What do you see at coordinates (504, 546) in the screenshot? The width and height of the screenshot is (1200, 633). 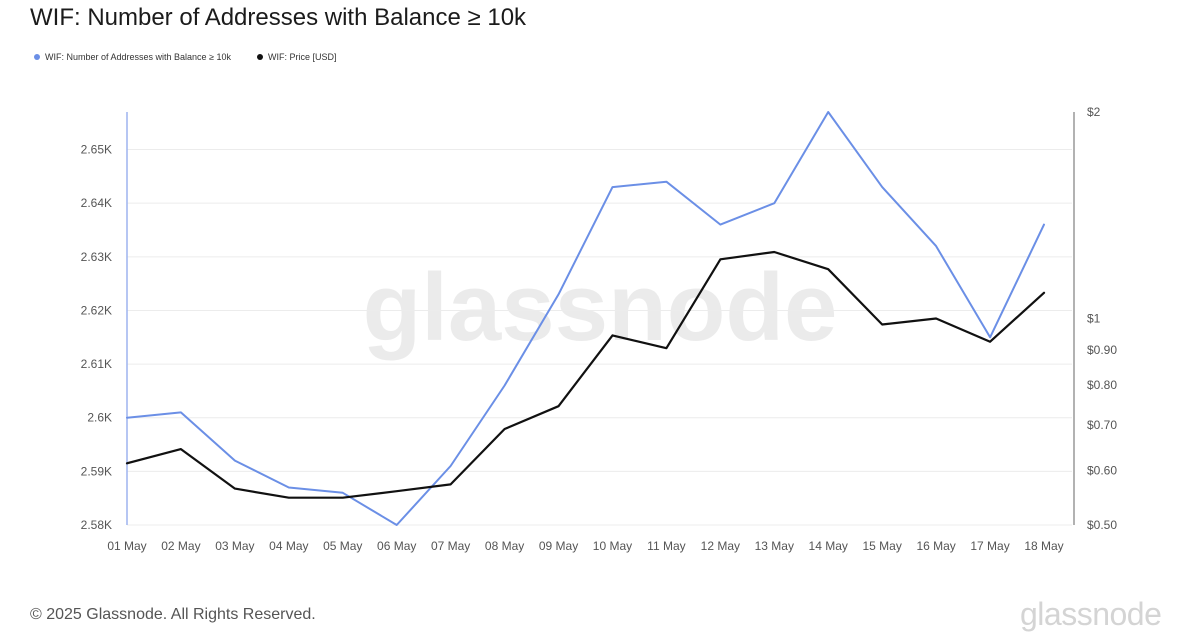 I see `x-tick-label: 08 May` at bounding box center [504, 546].